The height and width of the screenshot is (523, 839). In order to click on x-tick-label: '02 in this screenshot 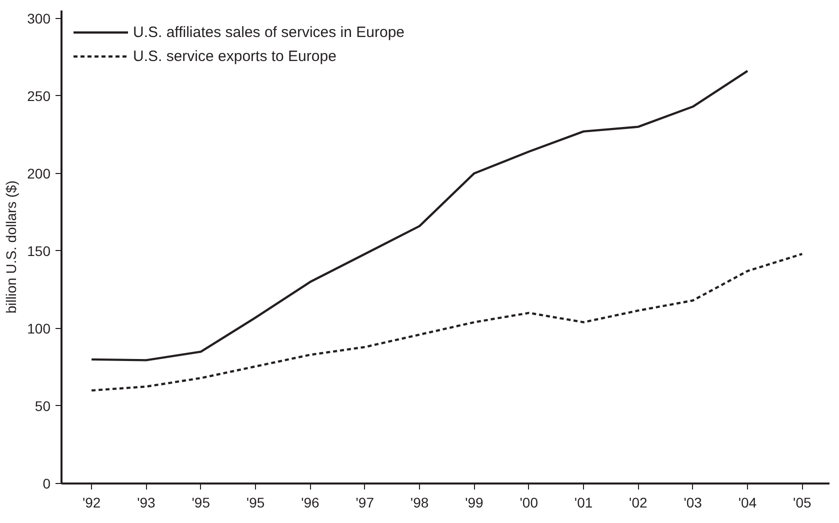, I will do `click(638, 502)`.